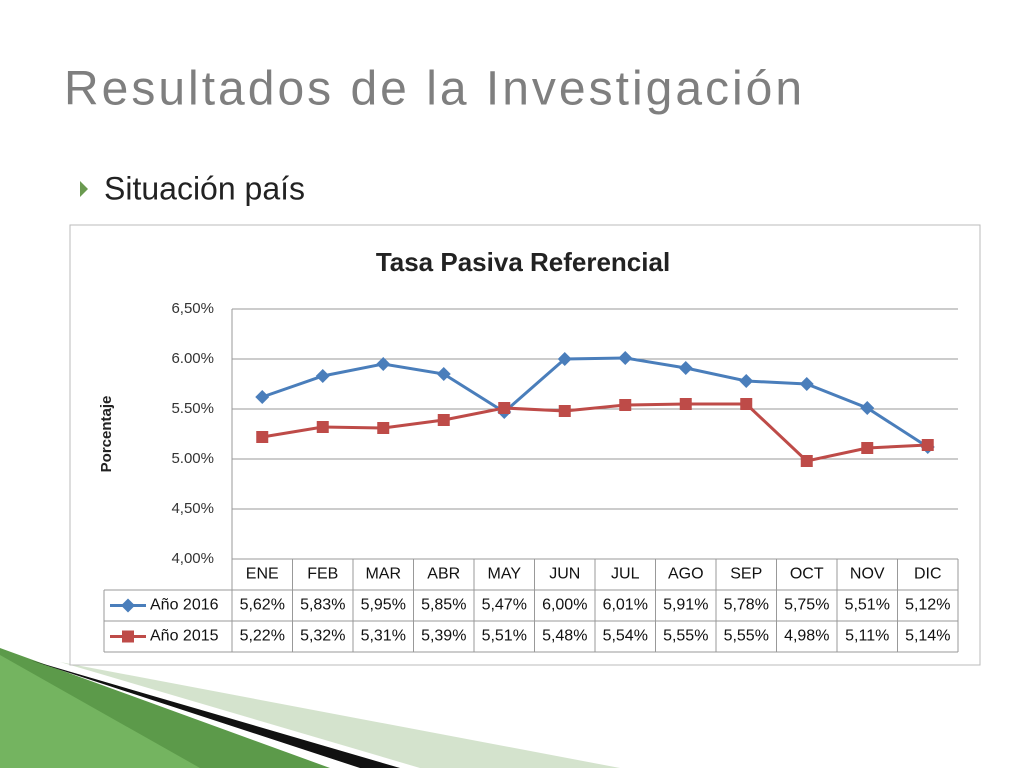  Describe the element at coordinates (383, 574) in the screenshot. I see `x-tick-label: MAR` at that location.